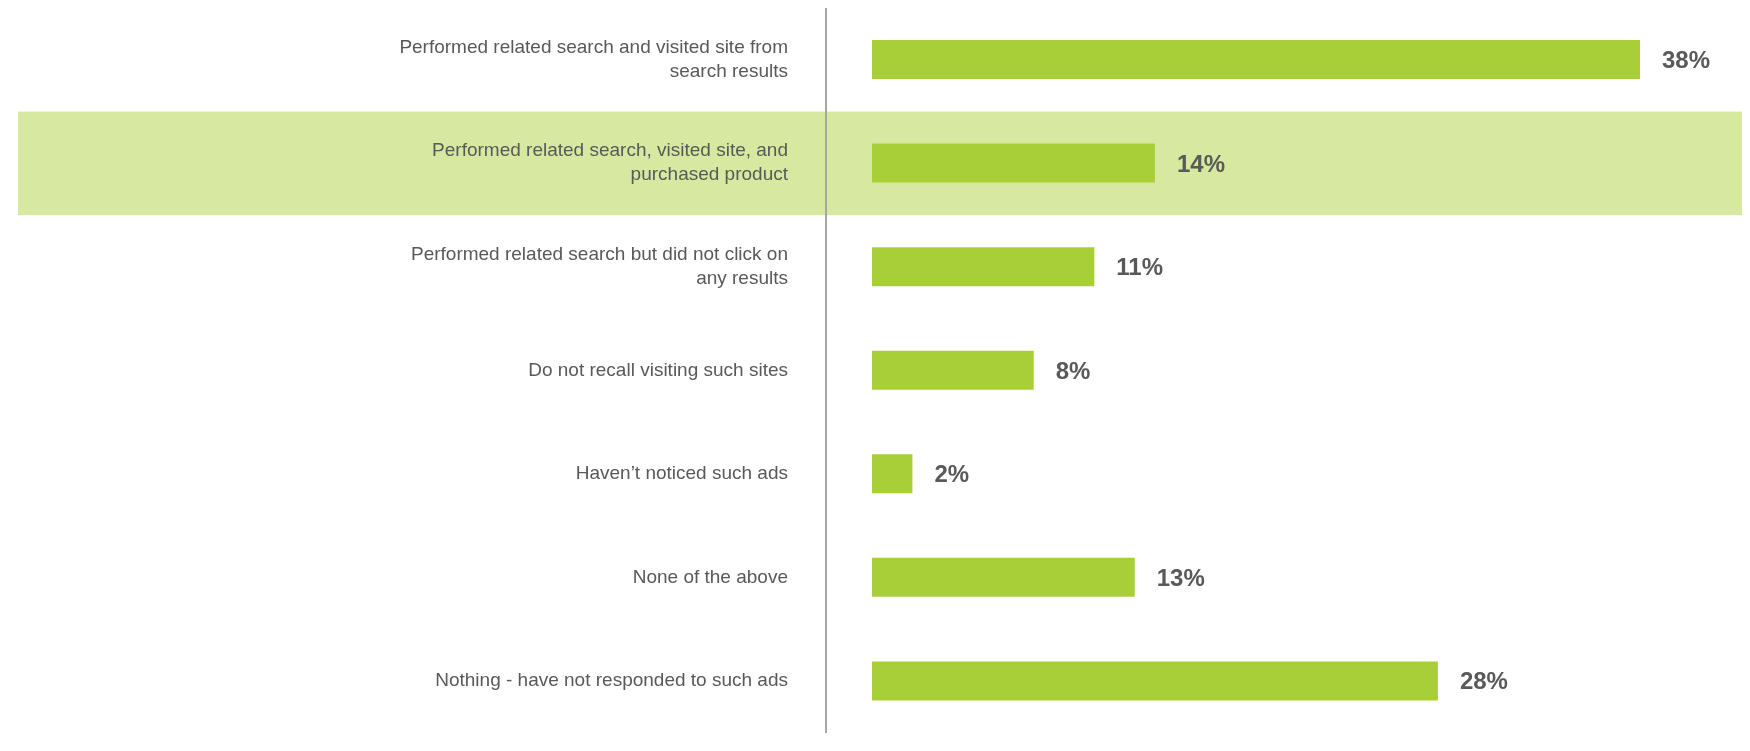 Image resolution: width=1750 pixels, height=751 pixels. Describe the element at coordinates (1483, 681) in the screenshot. I see `data-label: 28%` at that location.